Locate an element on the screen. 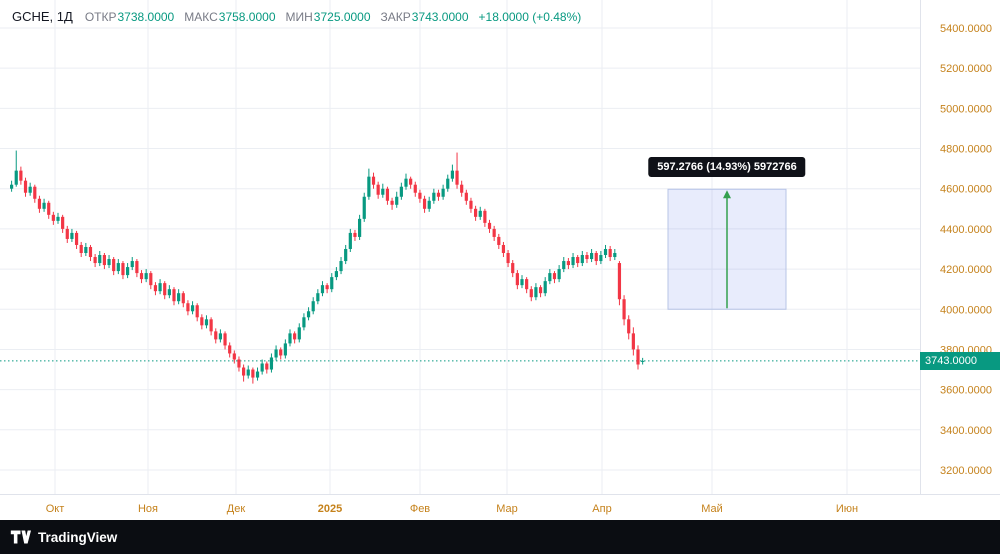  time-axis-label: Ноя is located at coordinates (148, 509).